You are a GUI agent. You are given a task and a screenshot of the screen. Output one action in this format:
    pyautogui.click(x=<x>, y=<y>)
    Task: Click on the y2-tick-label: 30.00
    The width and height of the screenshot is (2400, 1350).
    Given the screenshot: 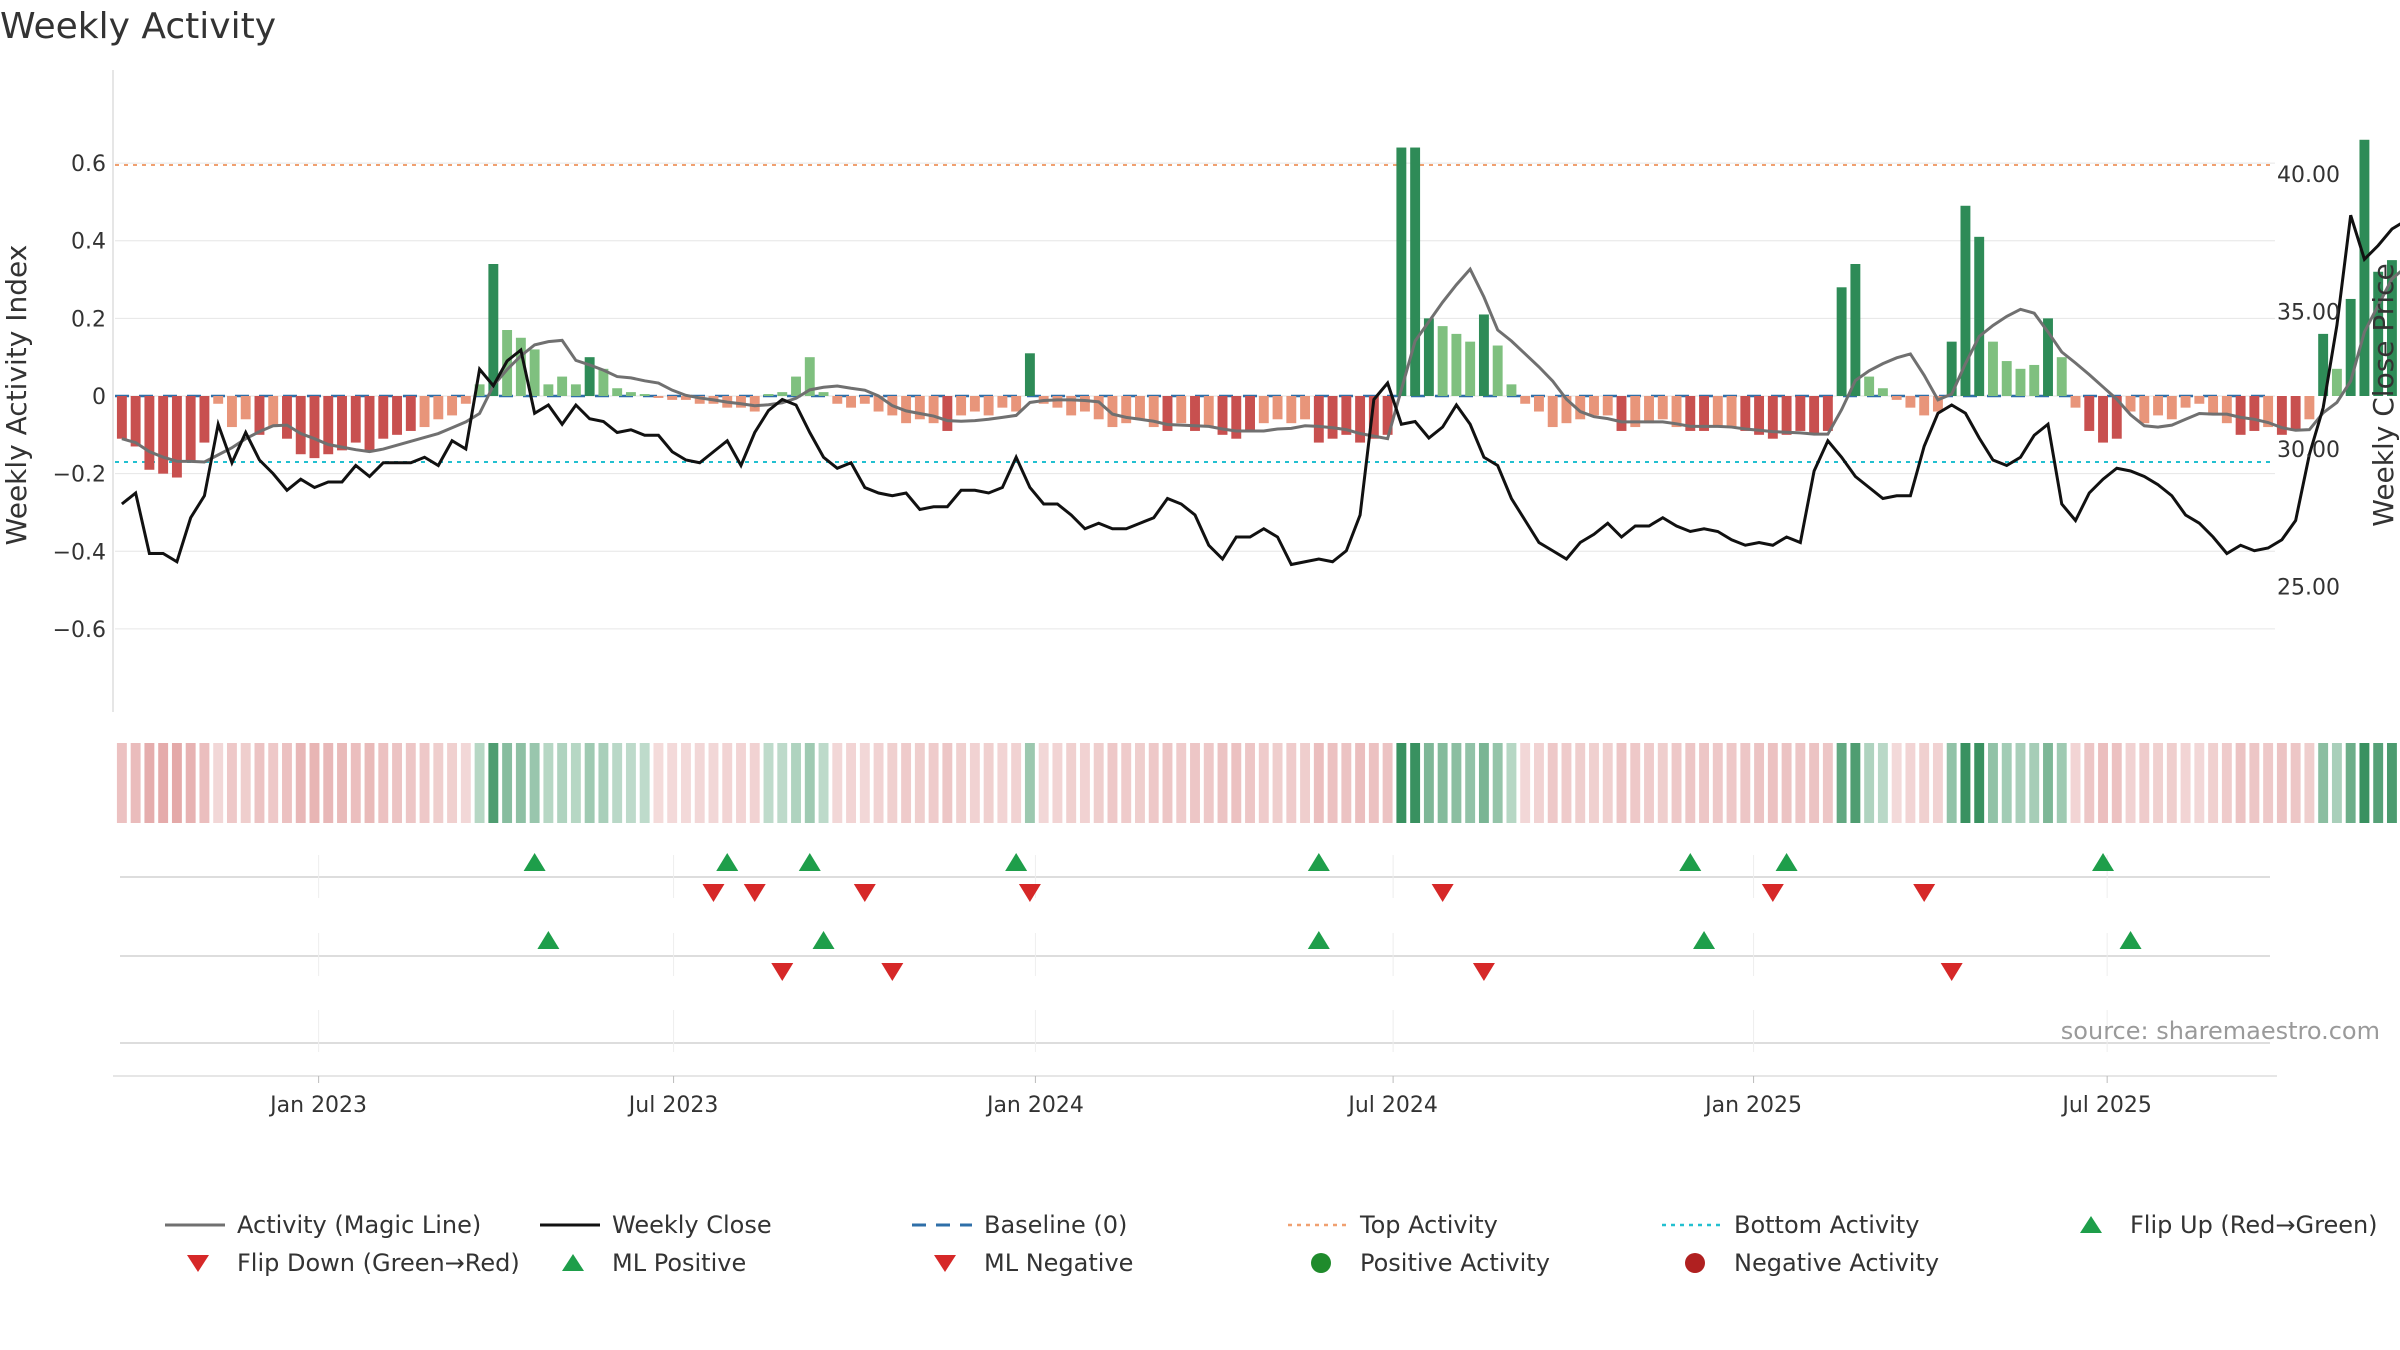 What is the action you would take?
    pyautogui.click(x=2308, y=450)
    